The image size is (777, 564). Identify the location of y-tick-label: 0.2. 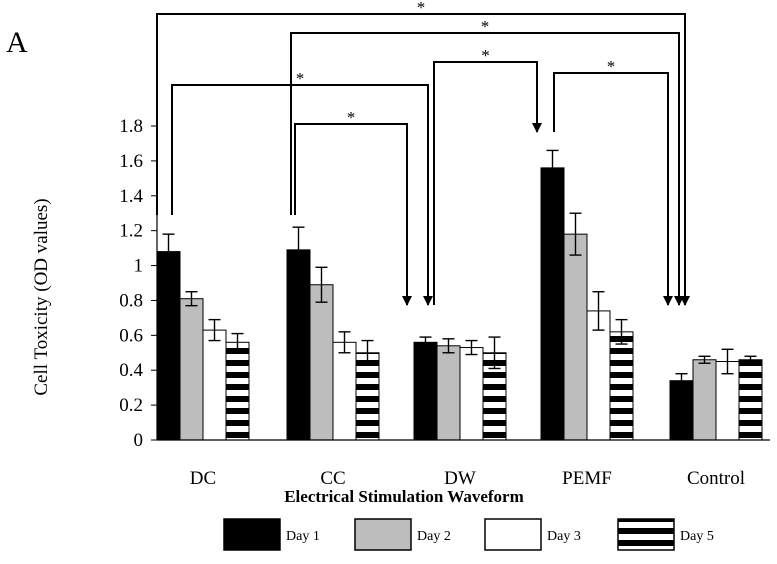
(131, 405).